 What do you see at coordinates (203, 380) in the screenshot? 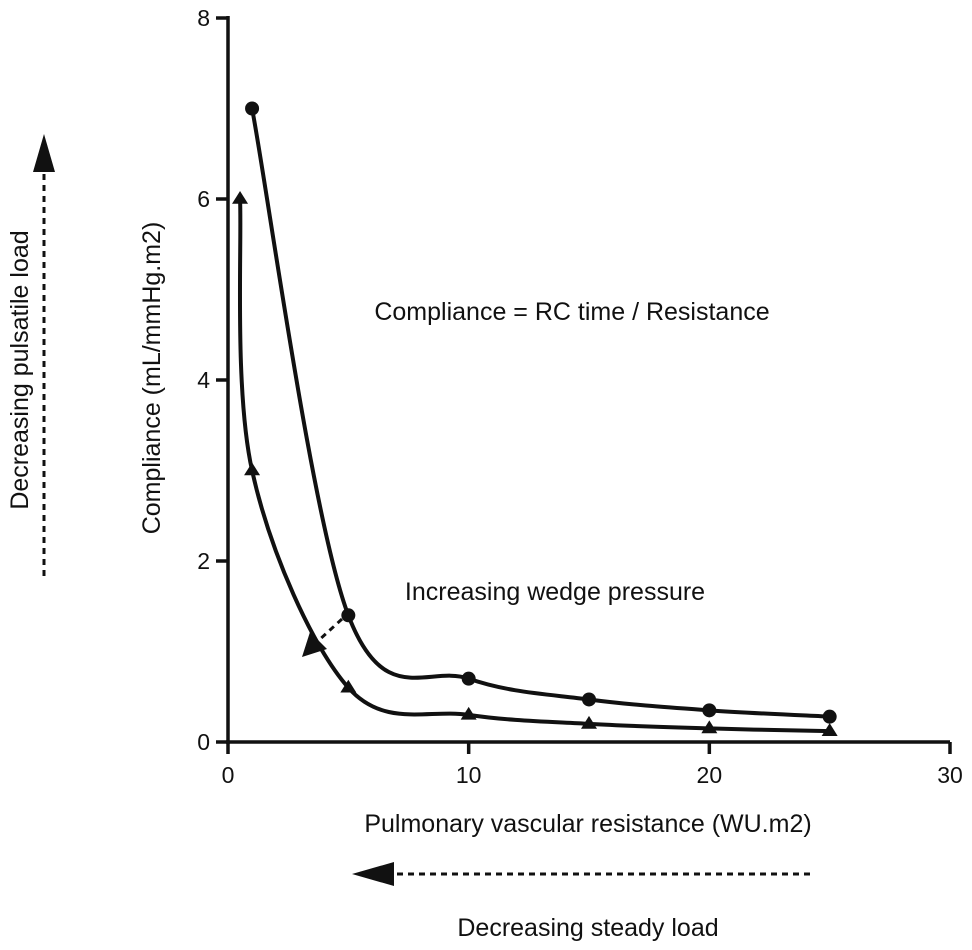
I see `y-tick-label: 4` at bounding box center [203, 380].